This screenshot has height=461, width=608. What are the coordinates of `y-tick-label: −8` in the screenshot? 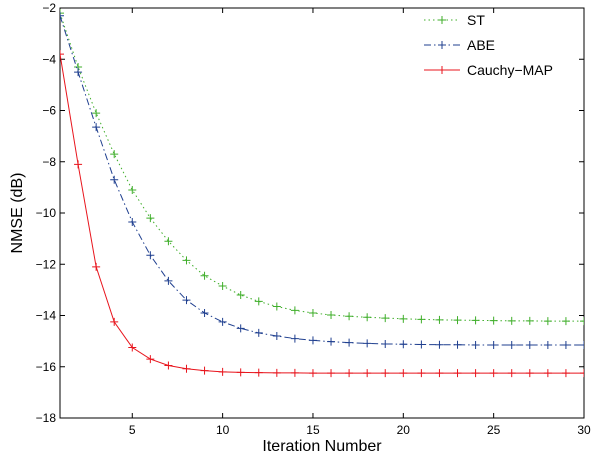 It's located at (49, 162).